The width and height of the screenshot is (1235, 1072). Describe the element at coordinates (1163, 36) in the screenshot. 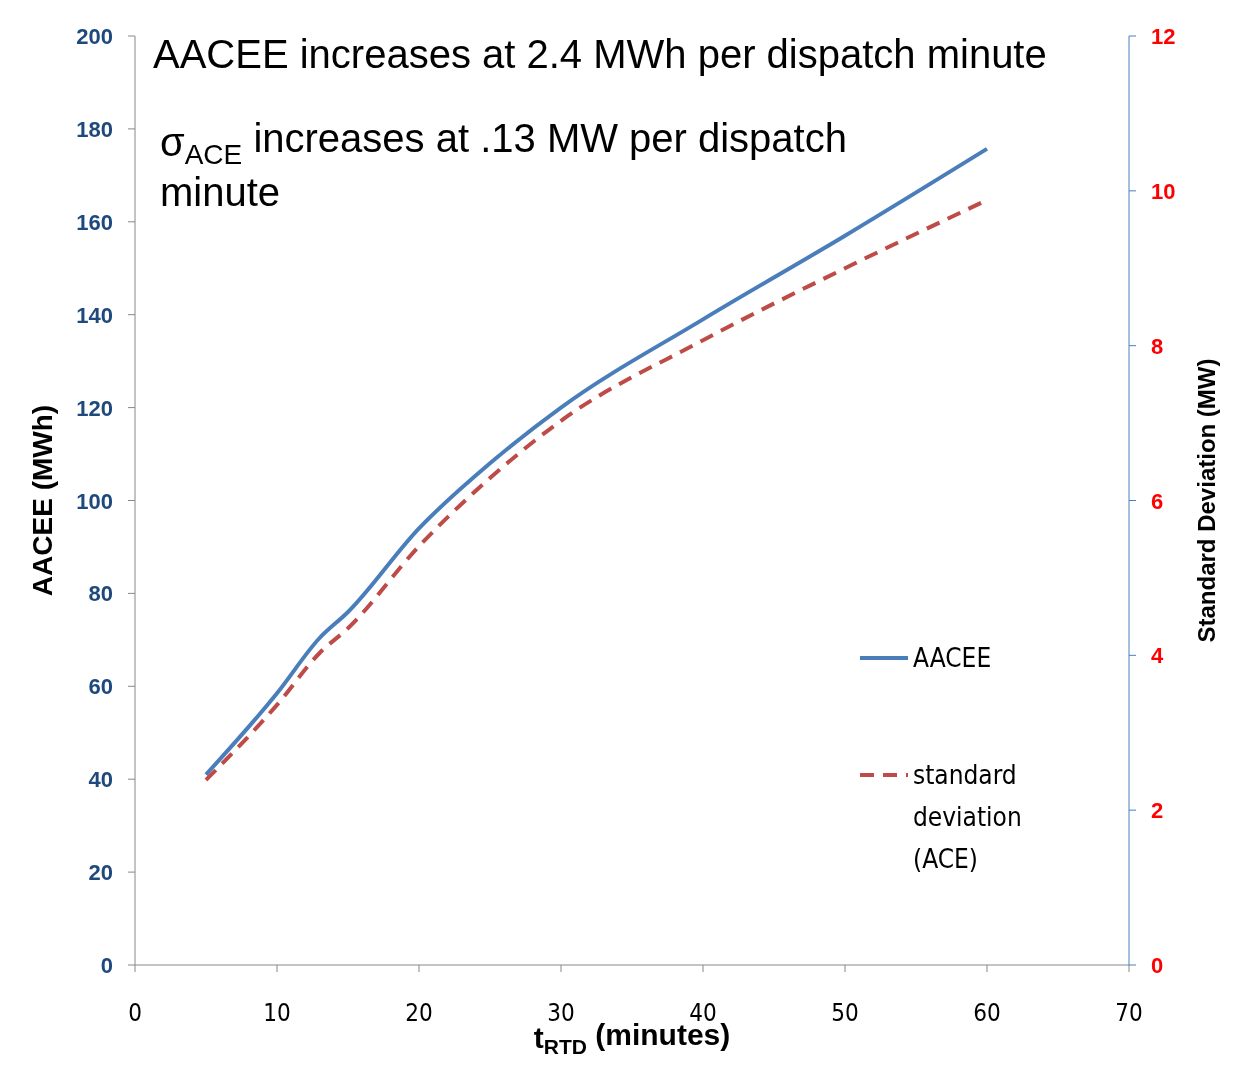

I see `y2-tick-label: 12` at that location.